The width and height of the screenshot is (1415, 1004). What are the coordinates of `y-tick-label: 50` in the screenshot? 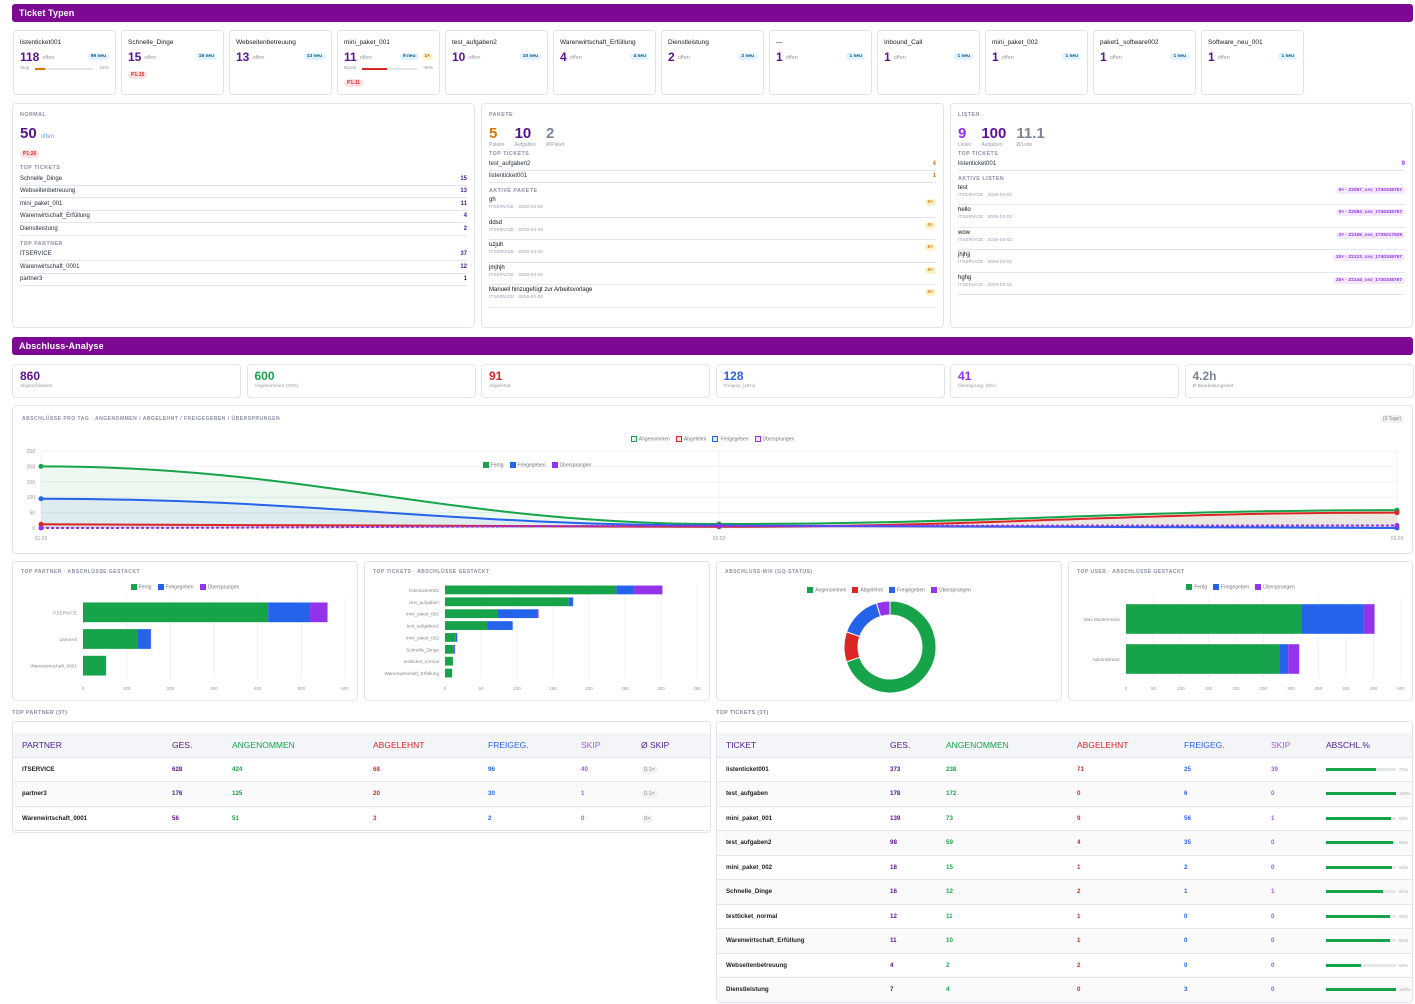 It's located at (32, 514).